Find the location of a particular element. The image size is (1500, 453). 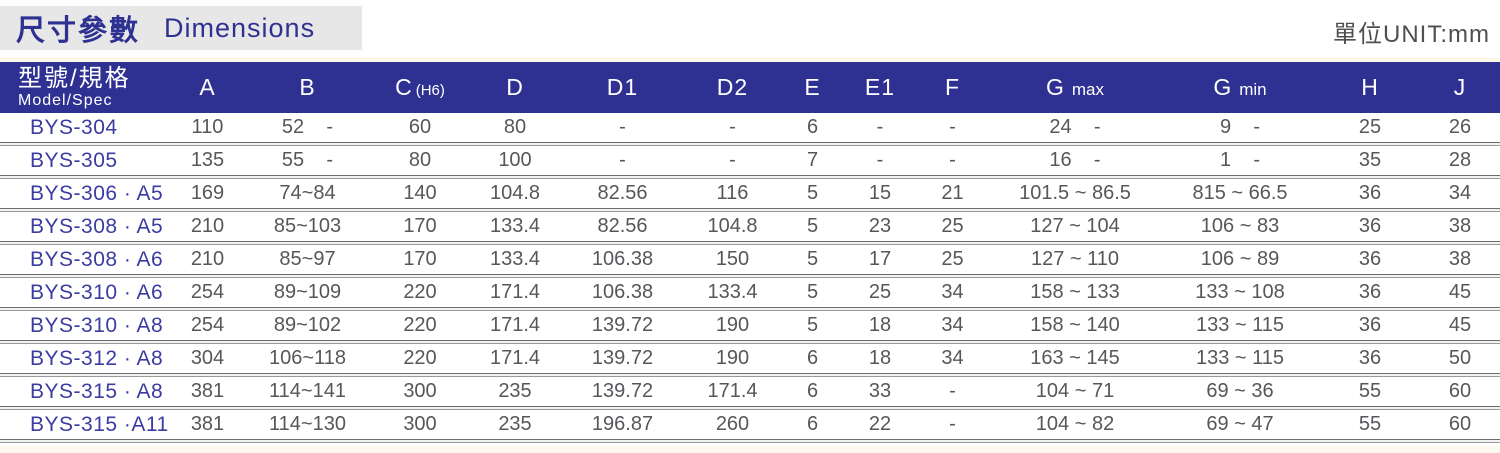

value-cell: 9 - is located at coordinates (1239, 127).